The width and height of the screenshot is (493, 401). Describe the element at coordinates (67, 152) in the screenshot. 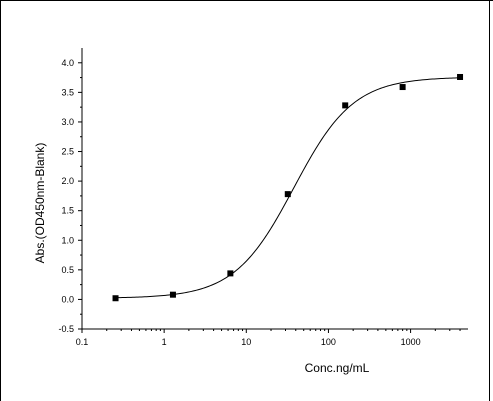

I see `y-tick-label: 2.5` at that location.